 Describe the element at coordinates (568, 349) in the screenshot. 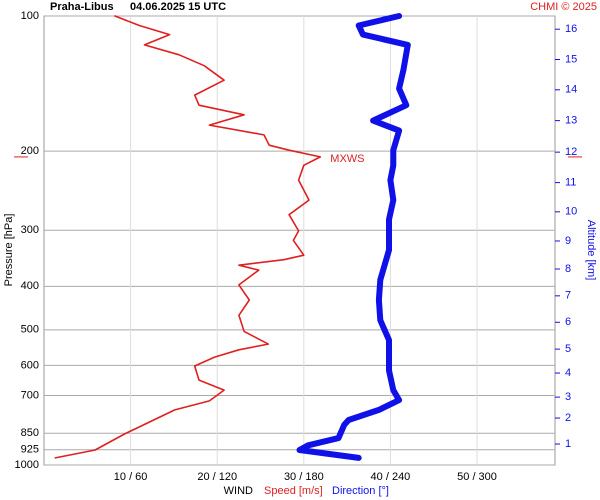

I see `y2-tick-label: 5` at that location.